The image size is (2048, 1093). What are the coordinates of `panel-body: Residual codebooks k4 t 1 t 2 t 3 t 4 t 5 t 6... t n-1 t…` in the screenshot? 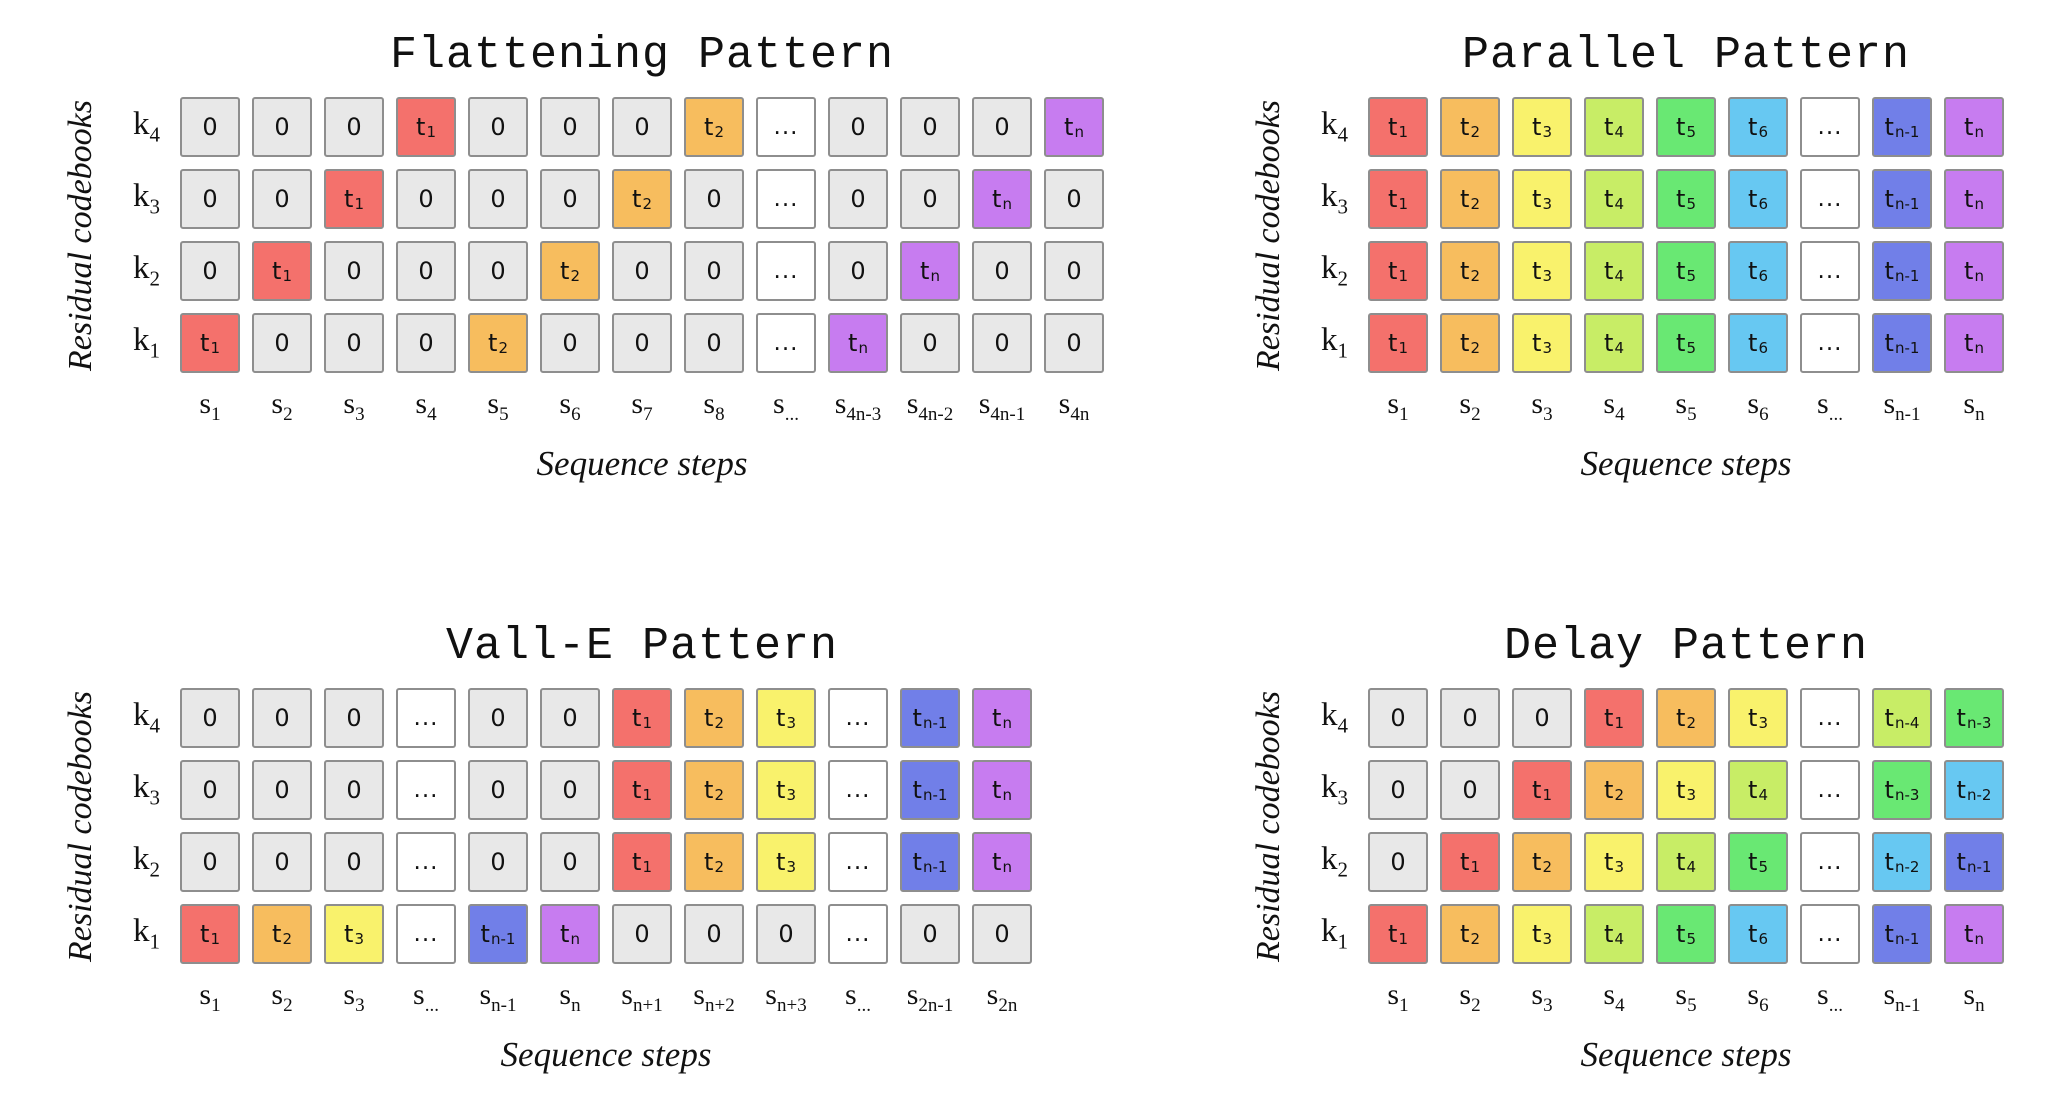 It's located at (1624, 290).